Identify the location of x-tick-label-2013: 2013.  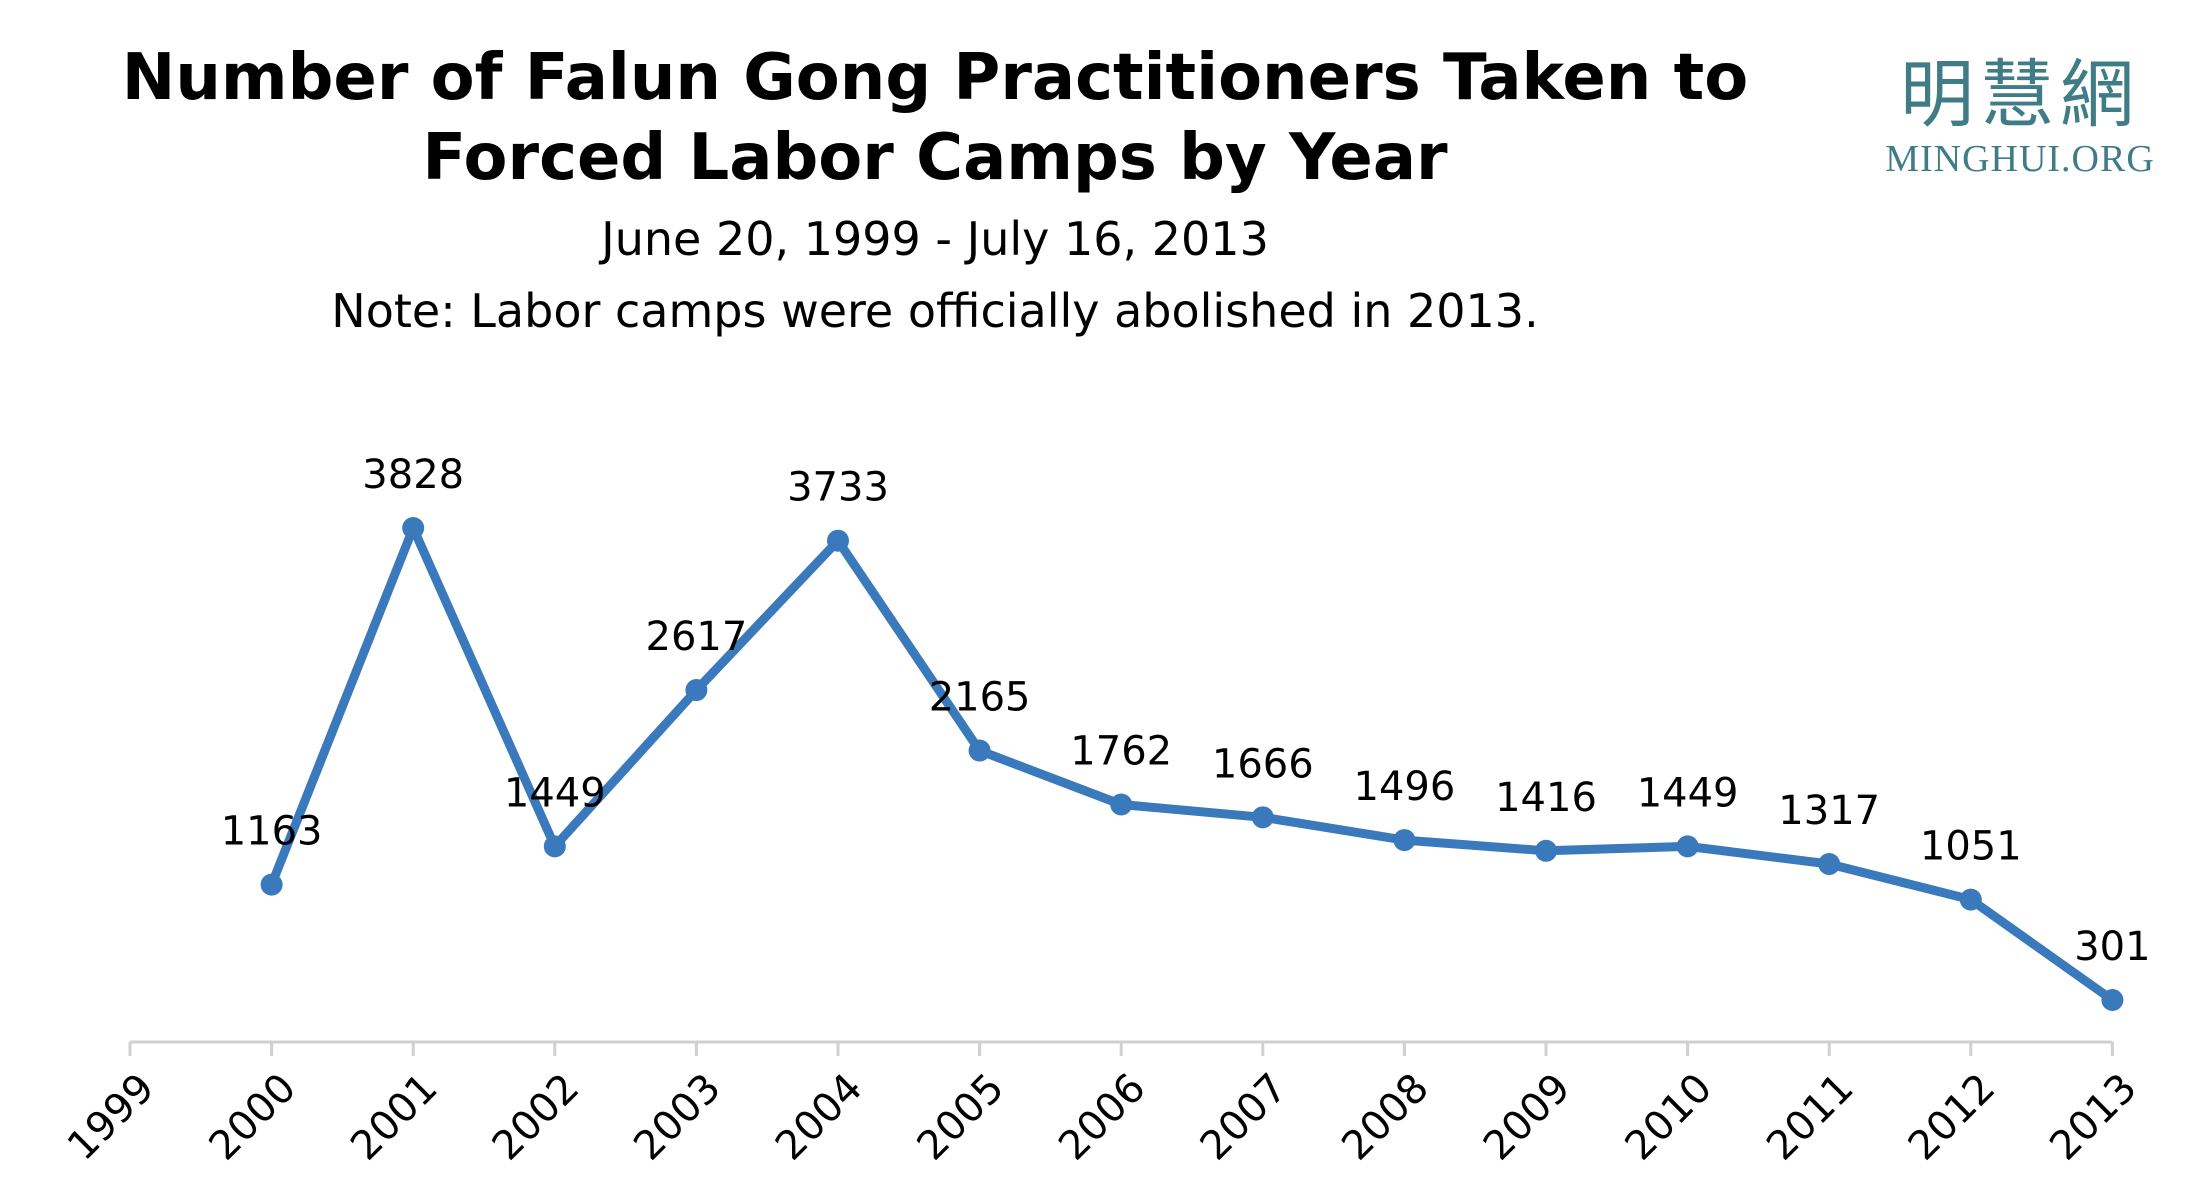
(2093, 1117).